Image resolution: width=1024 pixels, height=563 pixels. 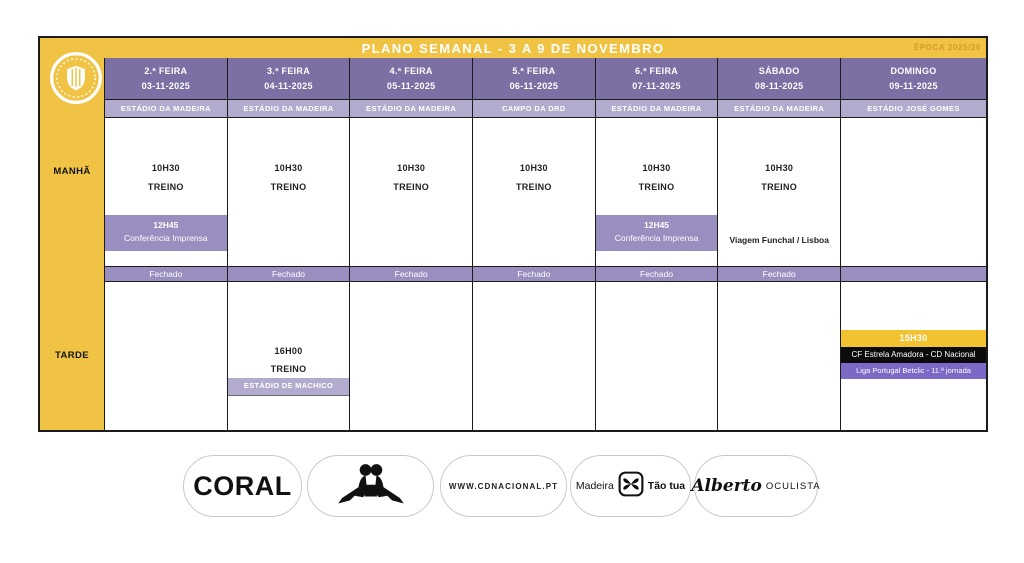 I want to click on day-date: 05-11-2025, so click(x=411, y=86).